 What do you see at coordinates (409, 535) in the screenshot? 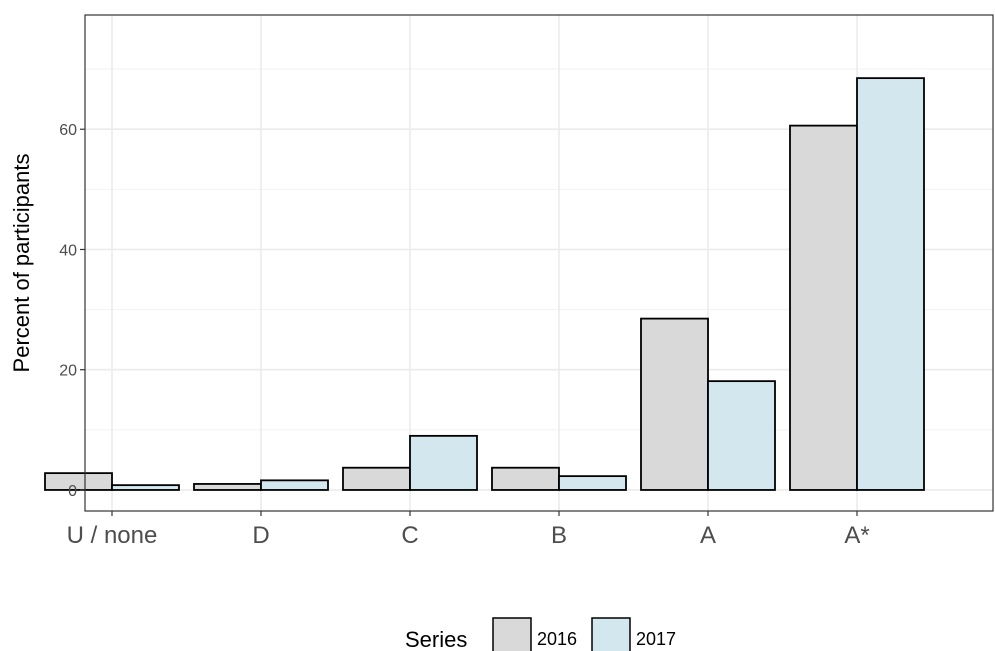
I see `x-tick-label: C` at bounding box center [409, 535].